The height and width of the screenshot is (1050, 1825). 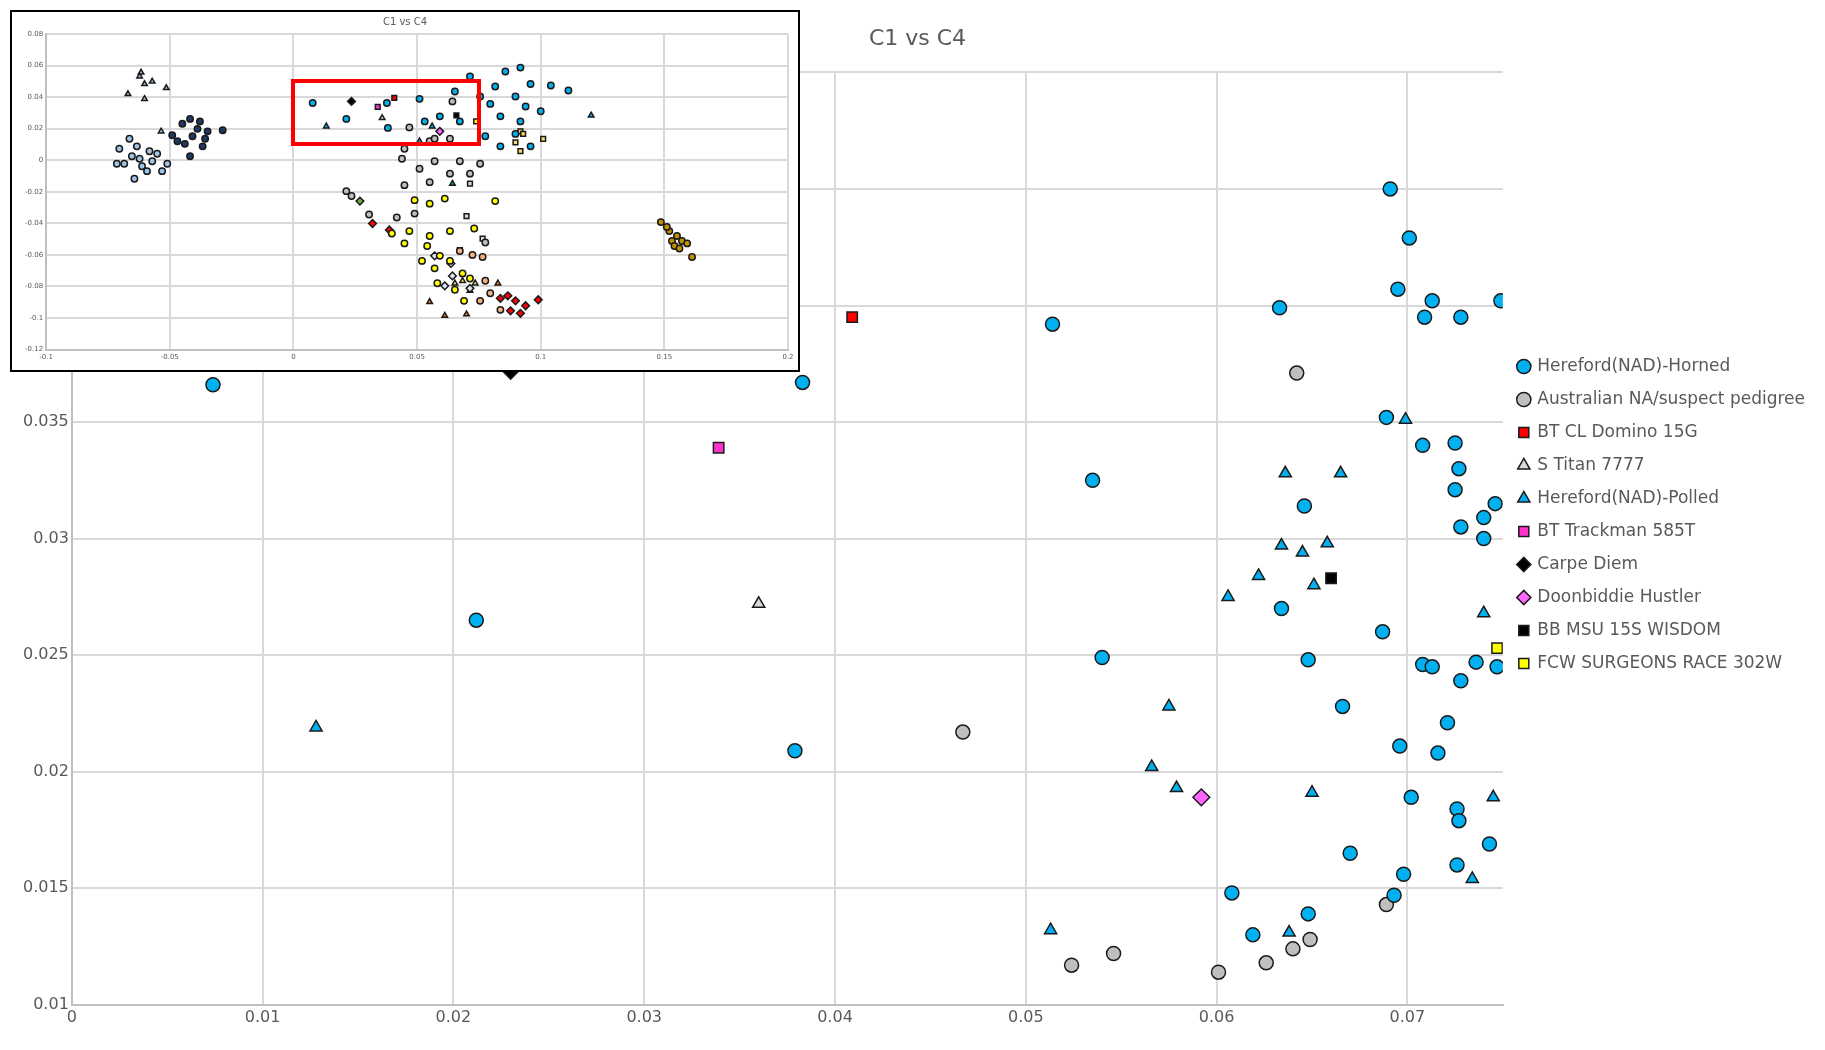 What do you see at coordinates (1671, 397) in the screenshot?
I see `legend-label: Australian NA/suspect pedigree` at bounding box center [1671, 397].